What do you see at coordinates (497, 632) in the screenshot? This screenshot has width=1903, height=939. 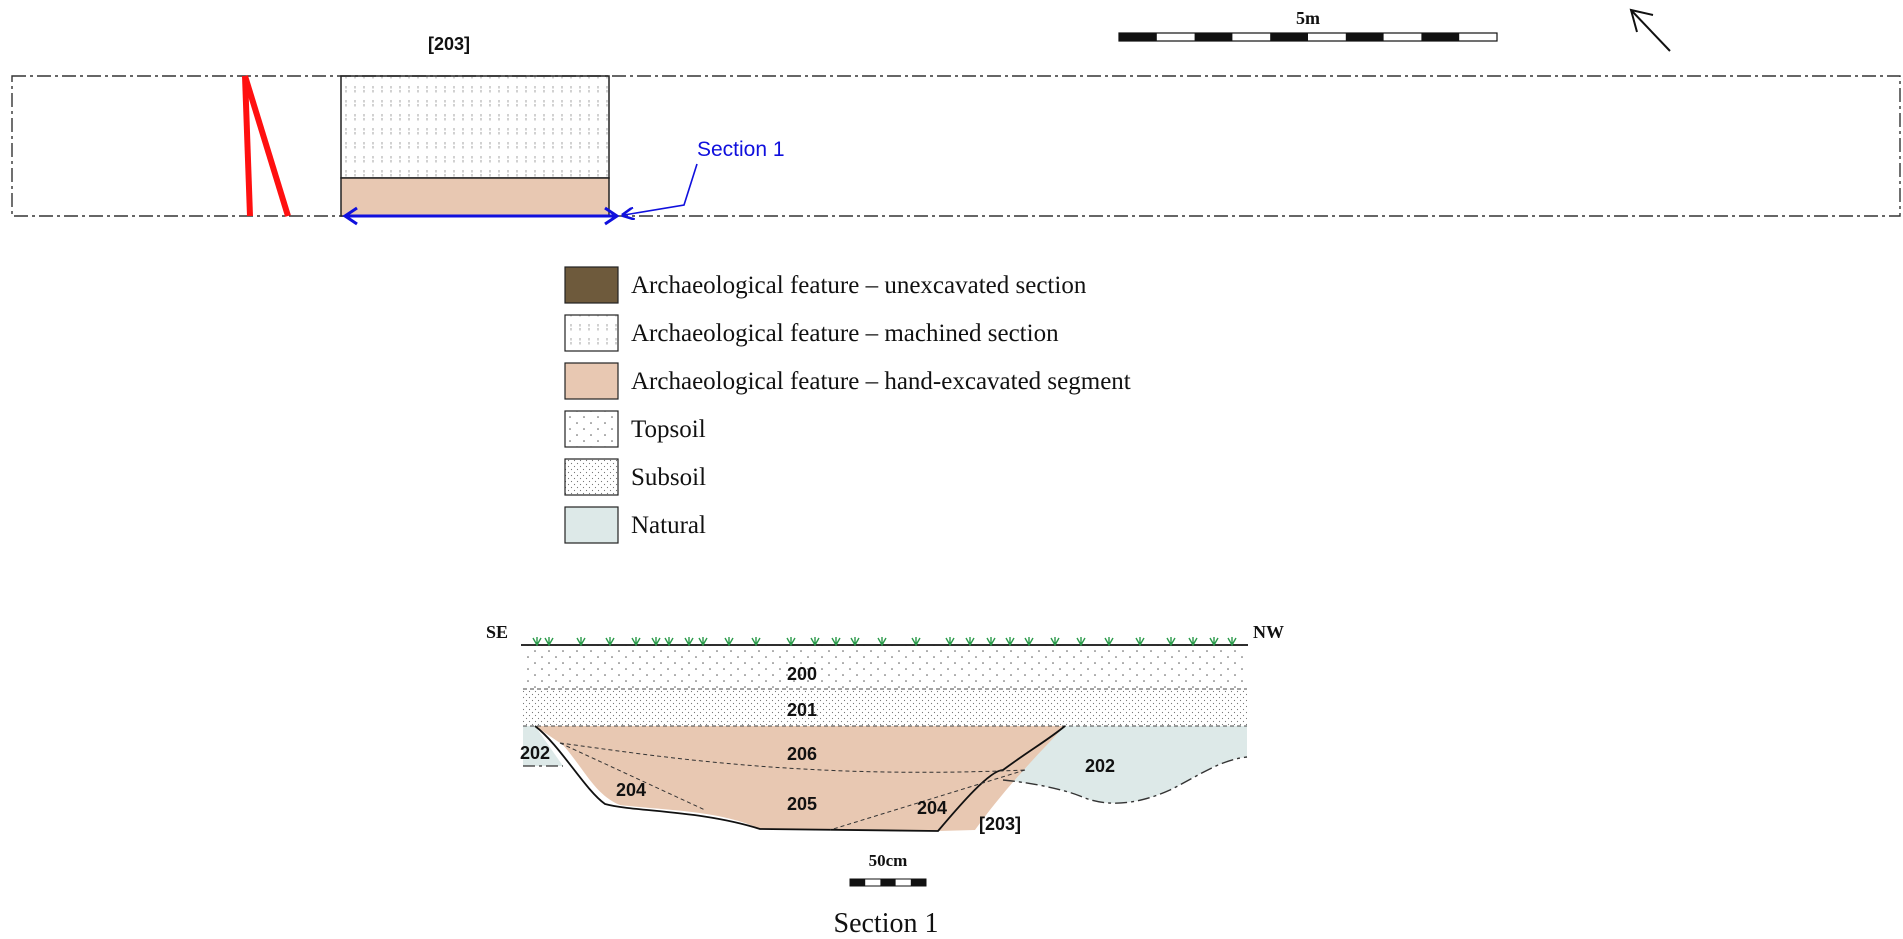 I see `section-se-label: SE` at bounding box center [497, 632].